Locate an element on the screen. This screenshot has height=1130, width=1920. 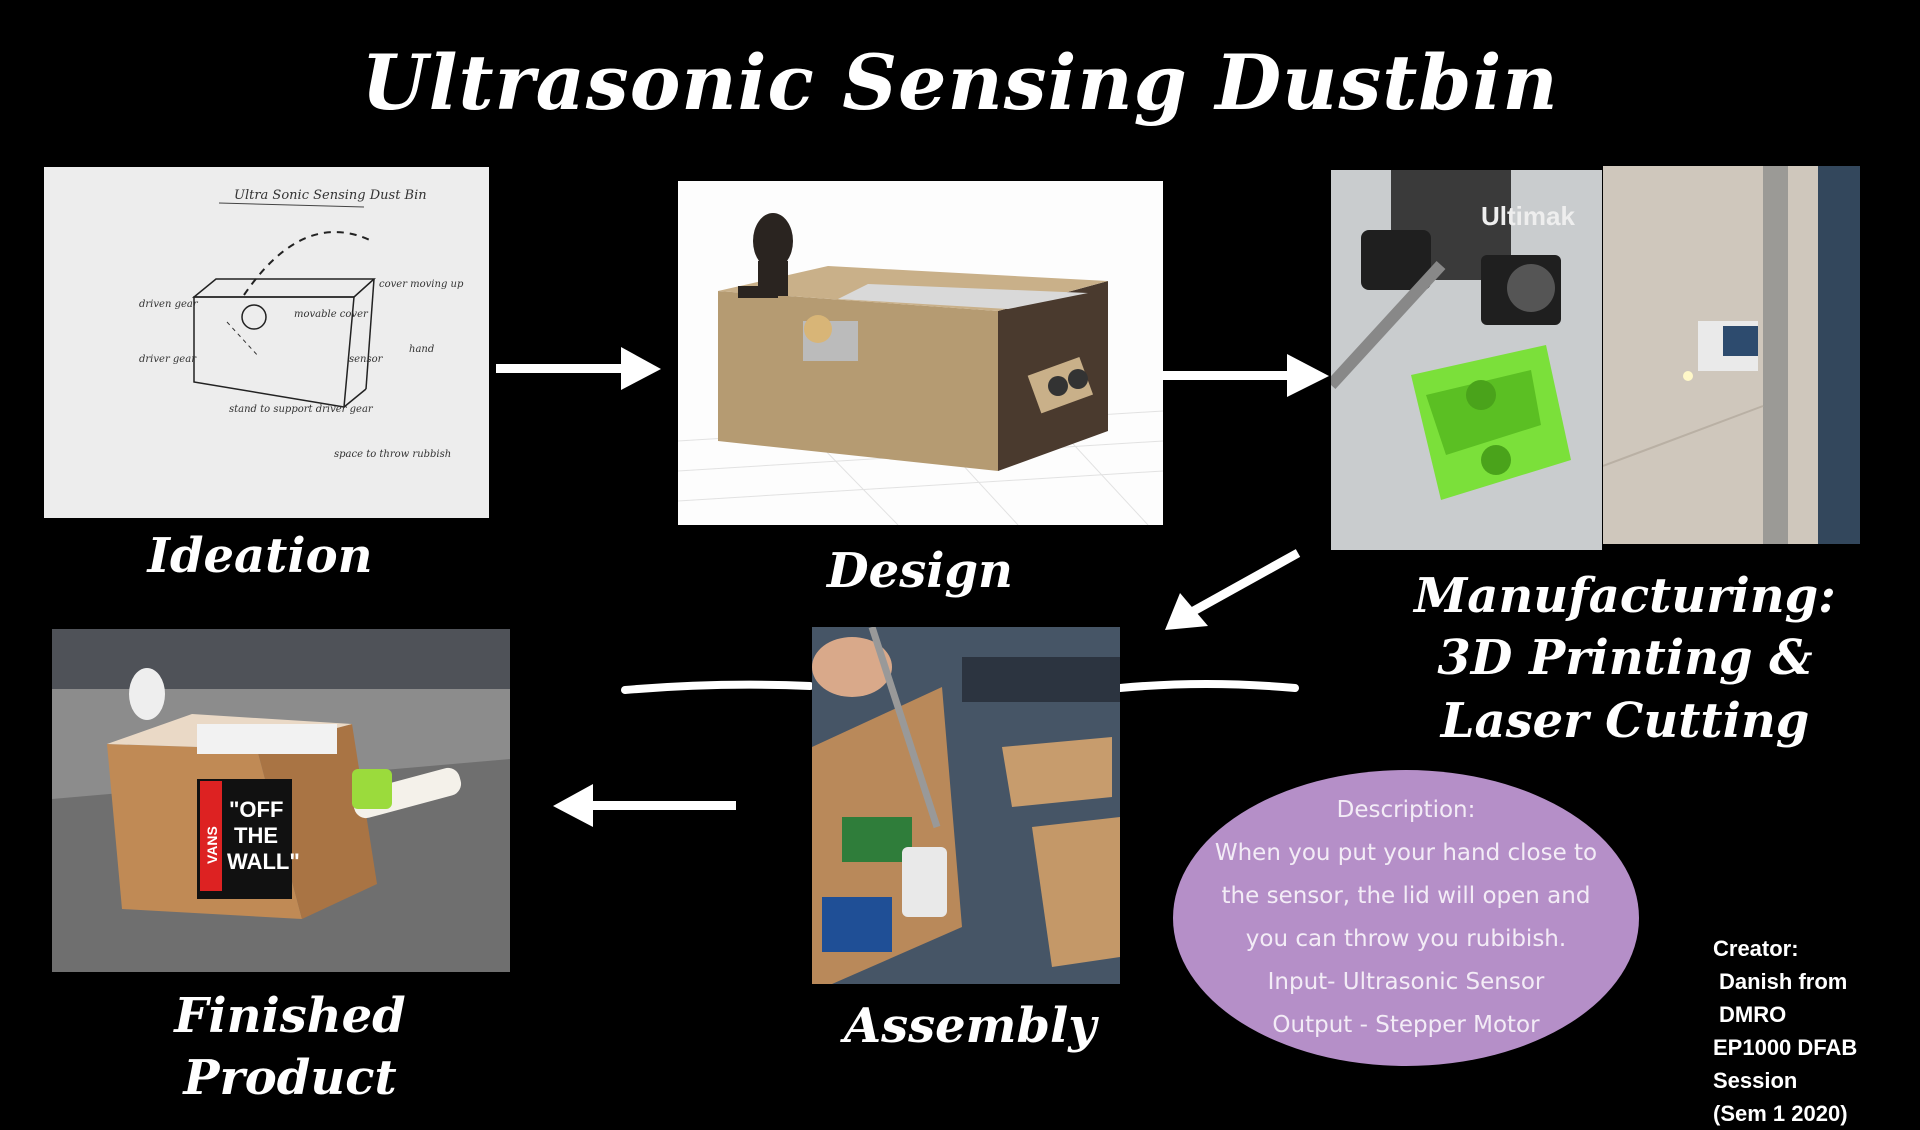
svg-text: space to throw rubbish is located at coordinates (392, 454).